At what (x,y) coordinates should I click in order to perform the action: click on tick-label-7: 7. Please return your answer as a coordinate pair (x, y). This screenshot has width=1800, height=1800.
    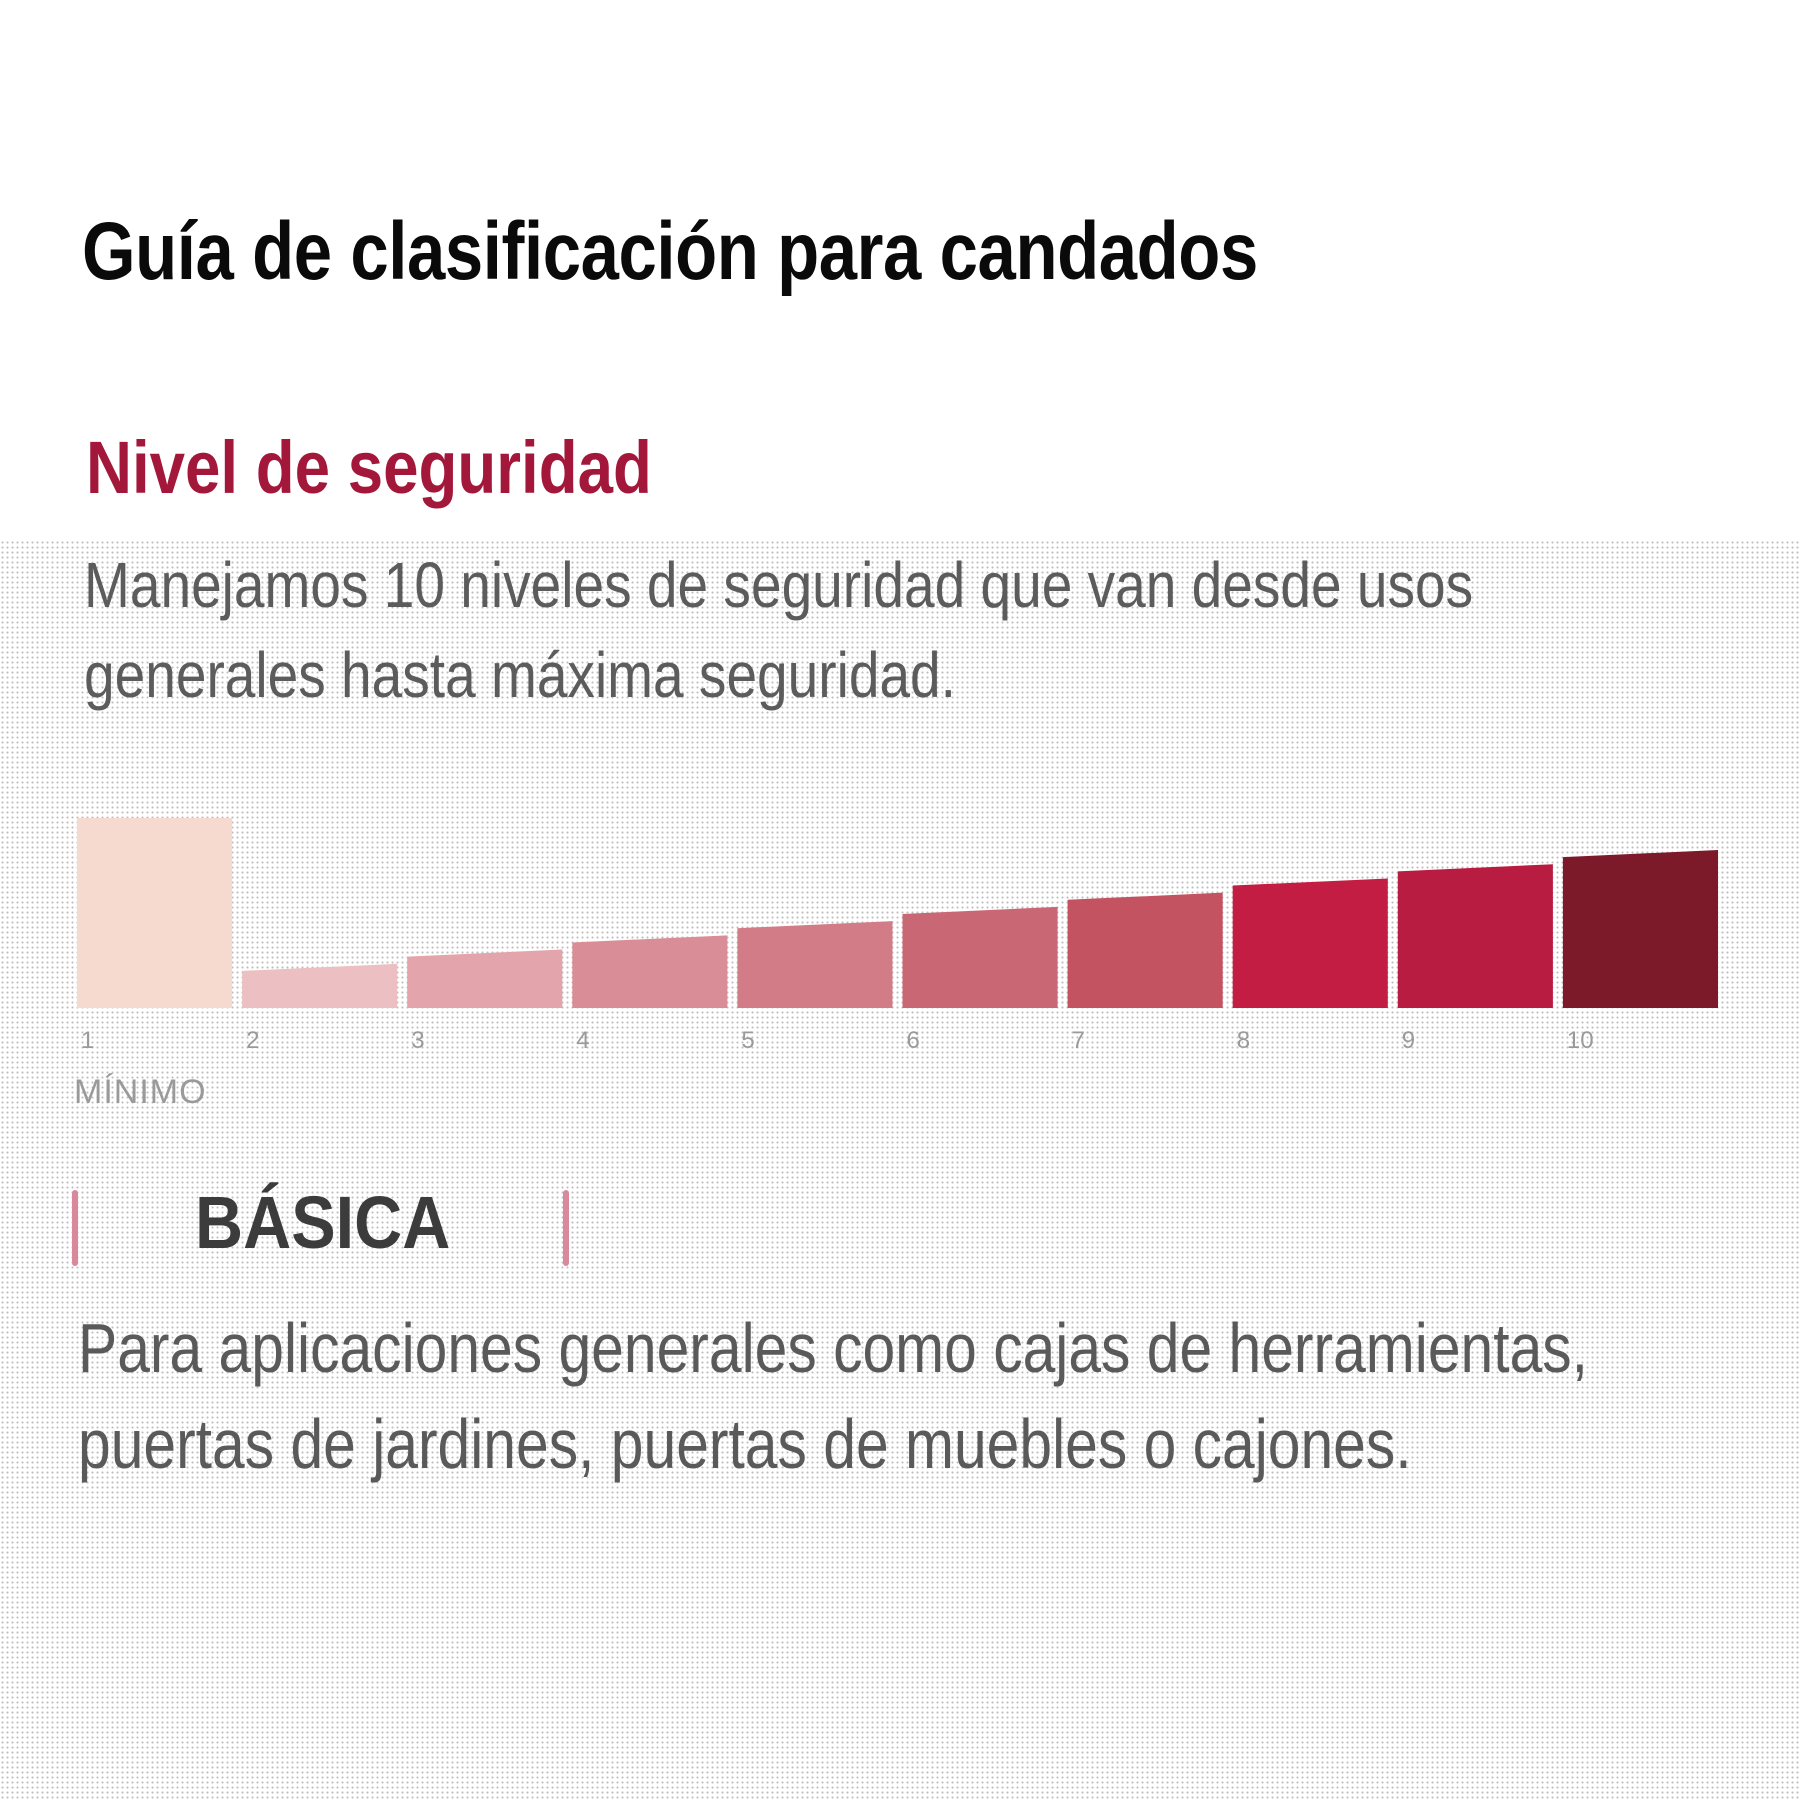
    Looking at the image, I should click on (1078, 1040).